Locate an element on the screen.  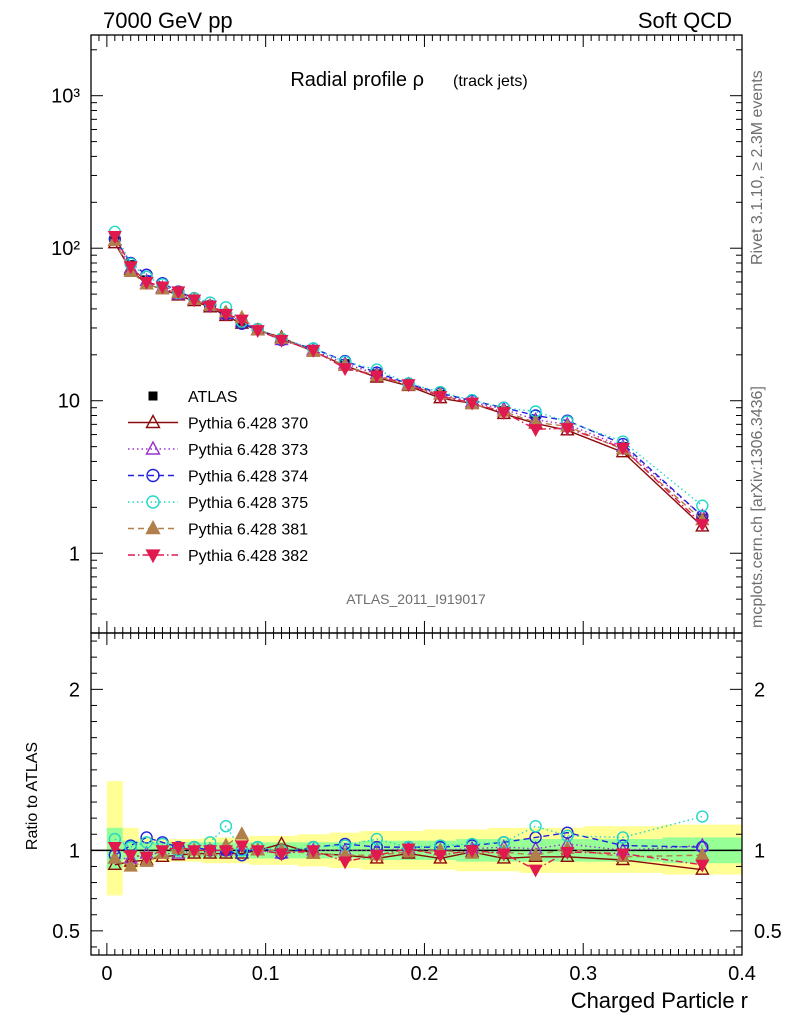
legend-label: Pythia 6.428 381 is located at coordinates (248, 530).